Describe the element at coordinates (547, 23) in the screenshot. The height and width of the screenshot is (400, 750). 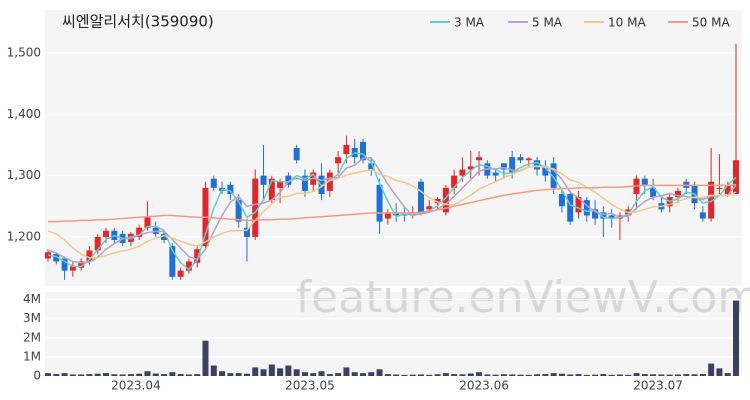
I see `legend-label: 5 MA` at that location.